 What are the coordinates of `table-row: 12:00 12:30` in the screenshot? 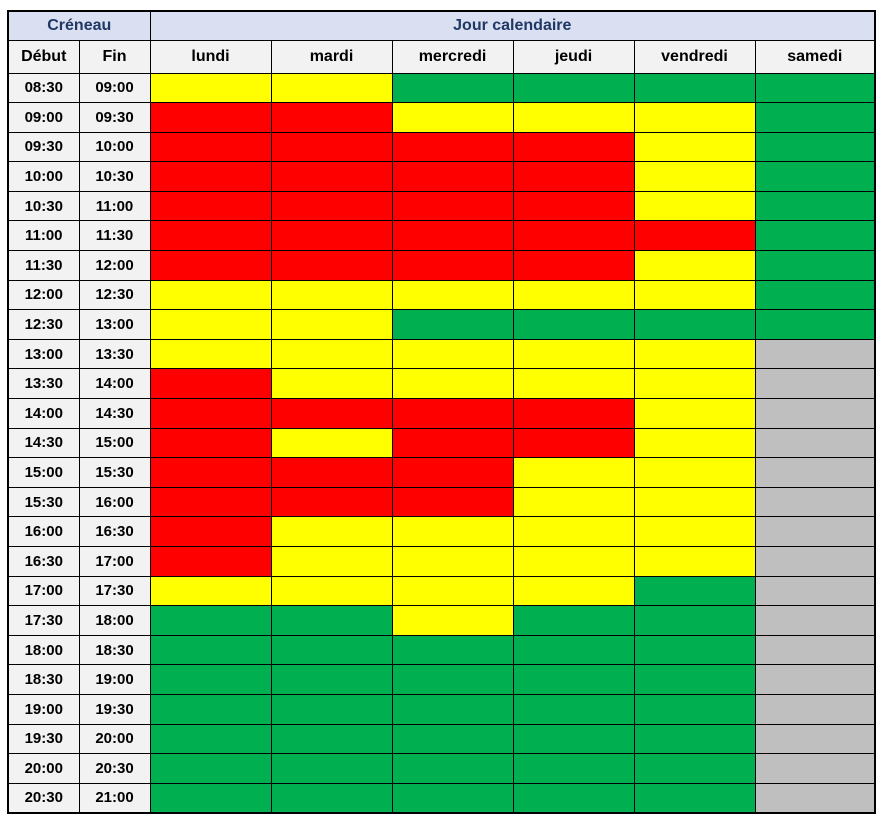 It's located at (441, 295).